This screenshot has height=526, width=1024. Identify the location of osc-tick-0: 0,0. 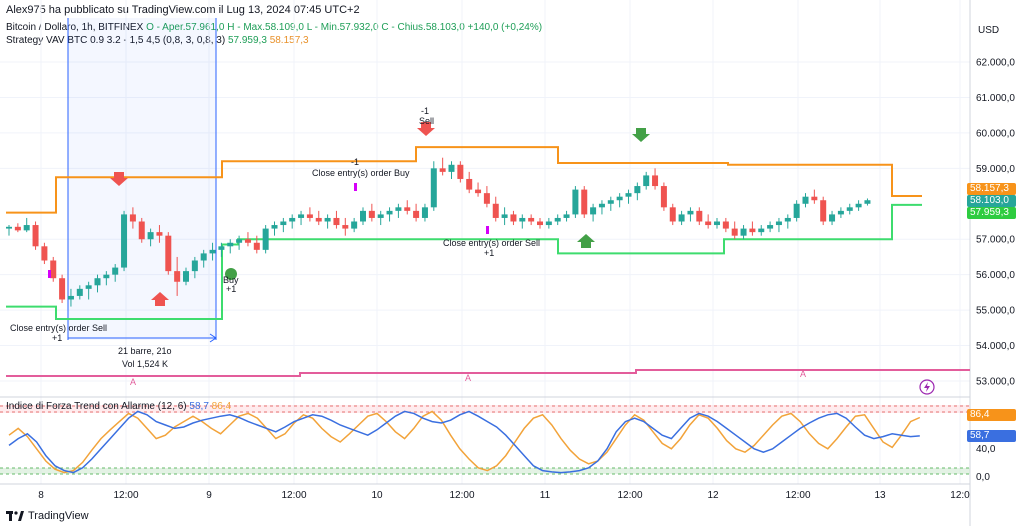
(983, 477).